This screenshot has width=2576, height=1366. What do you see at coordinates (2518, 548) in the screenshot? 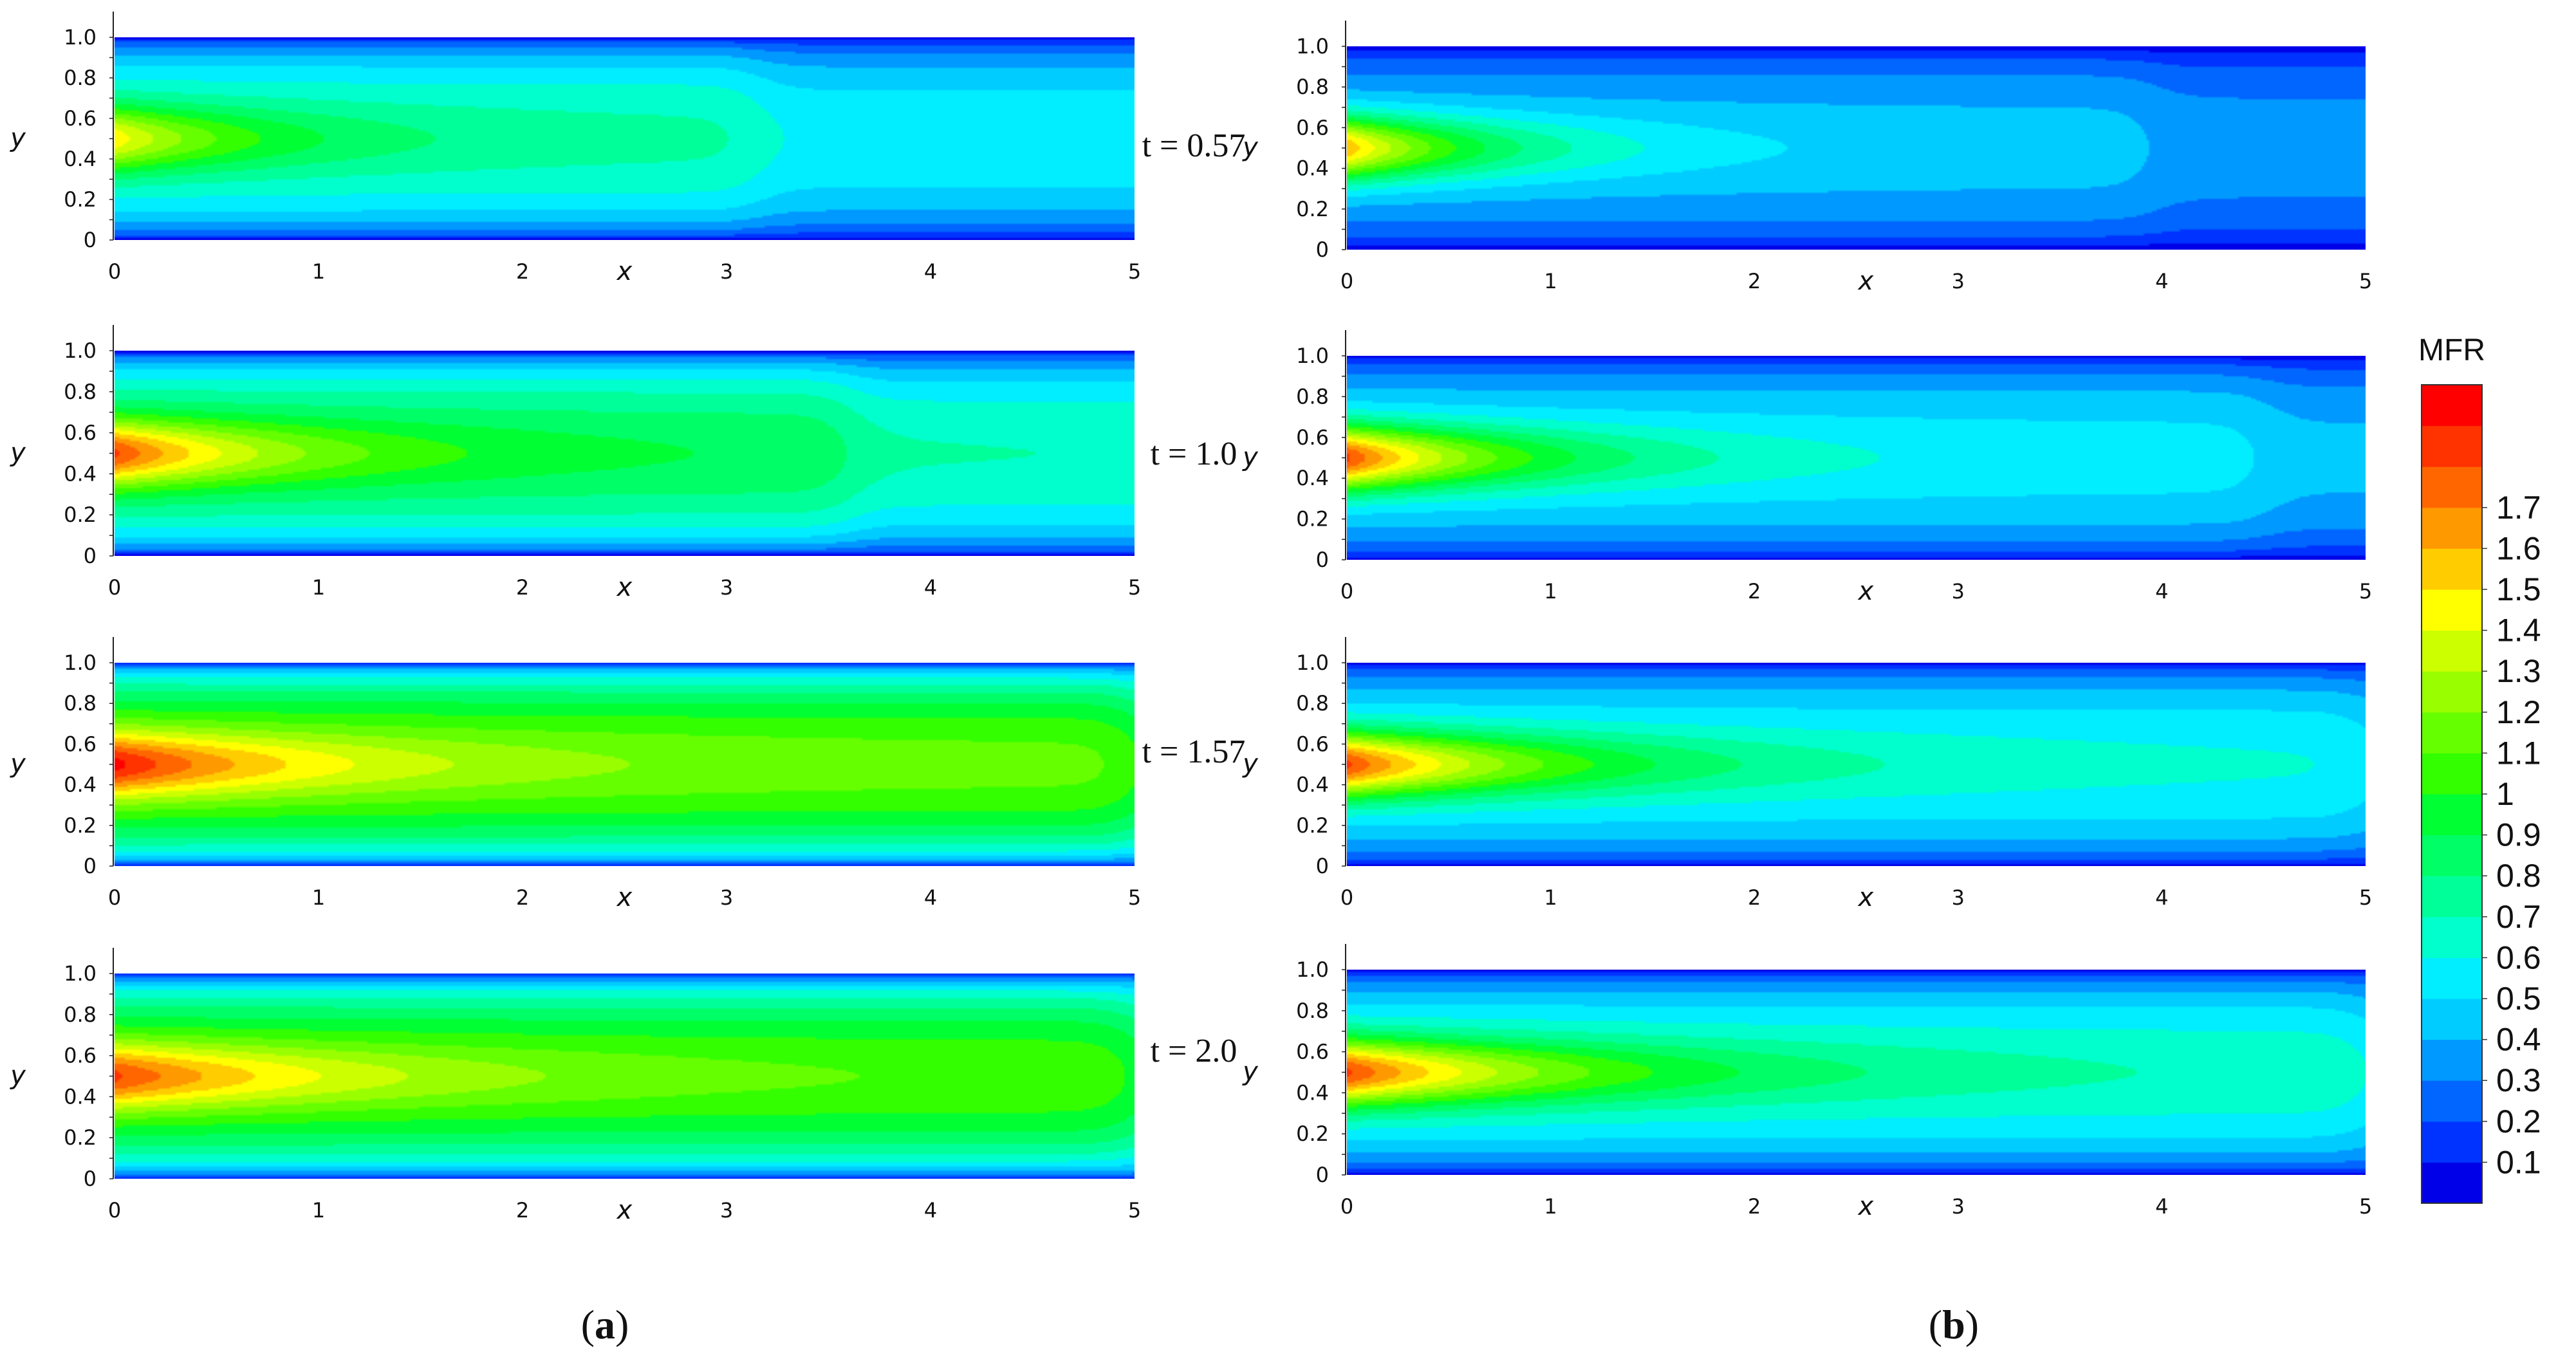
I see `colorbar-tick-label: 1.6` at bounding box center [2518, 548].